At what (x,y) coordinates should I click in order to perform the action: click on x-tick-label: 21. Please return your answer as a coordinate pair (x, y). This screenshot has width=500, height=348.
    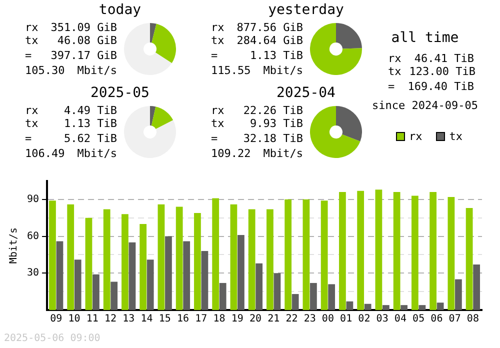
    Looking at the image, I should click on (274, 319).